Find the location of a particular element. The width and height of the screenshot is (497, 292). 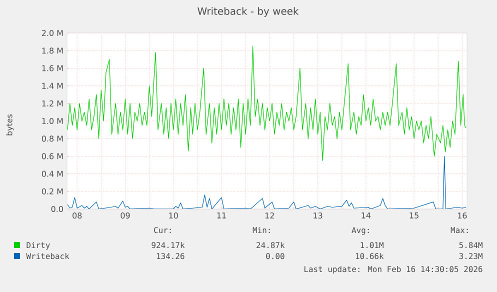

line-series is located at coordinates (266, 182).